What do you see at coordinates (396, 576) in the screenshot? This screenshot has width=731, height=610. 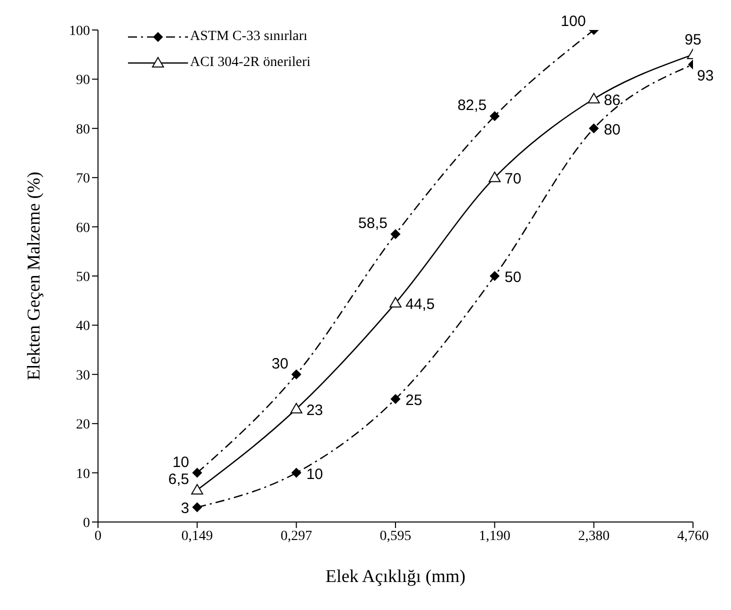 I see `x-axis-title: Elek Açıklığı (mm)` at bounding box center [396, 576].